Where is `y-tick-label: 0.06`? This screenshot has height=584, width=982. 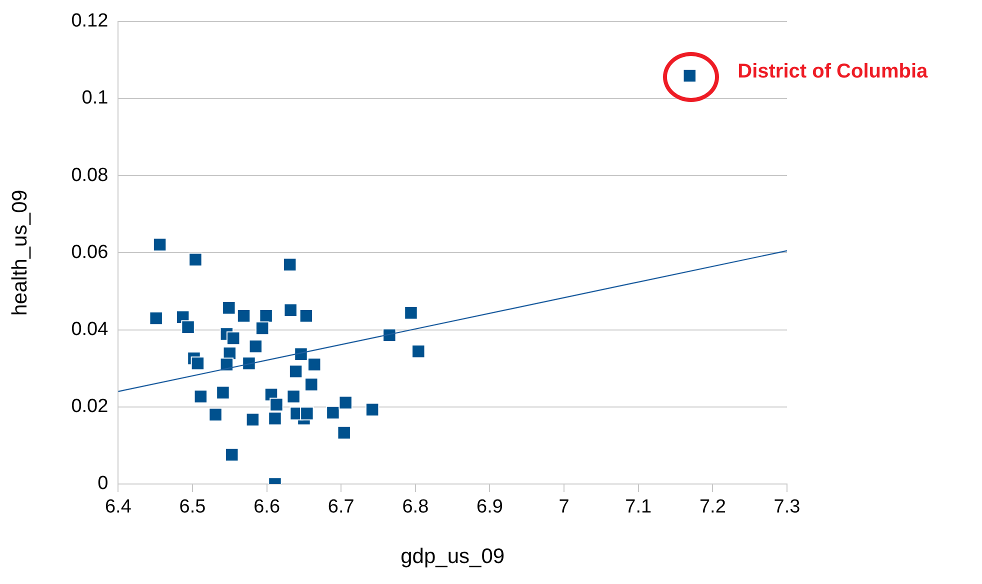
y-tick-label: 0.06 is located at coordinates (89, 252).